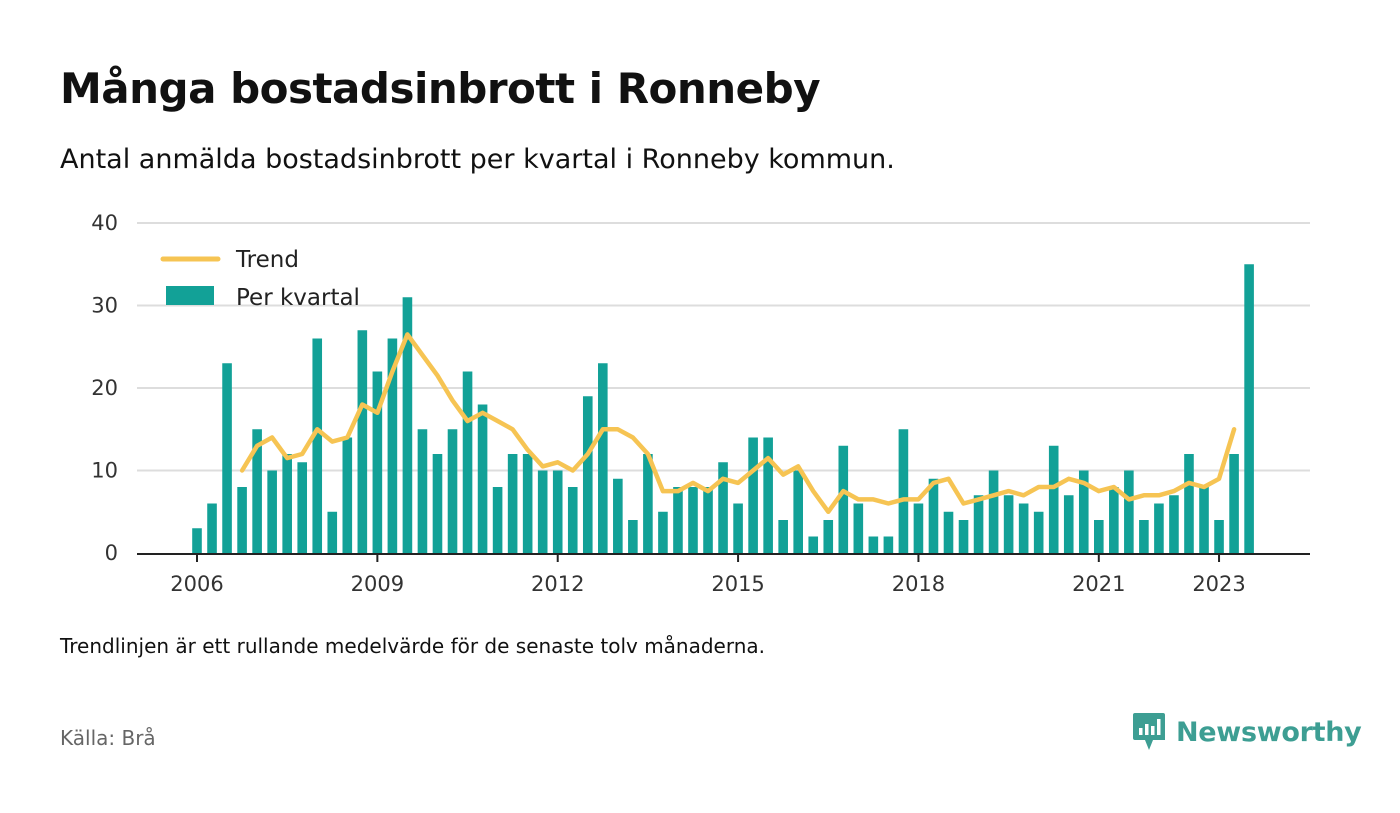 The width and height of the screenshot is (1400, 813). Describe the element at coordinates (298, 298) in the screenshot. I see `legend-bar-label: Per kvartal` at that location.